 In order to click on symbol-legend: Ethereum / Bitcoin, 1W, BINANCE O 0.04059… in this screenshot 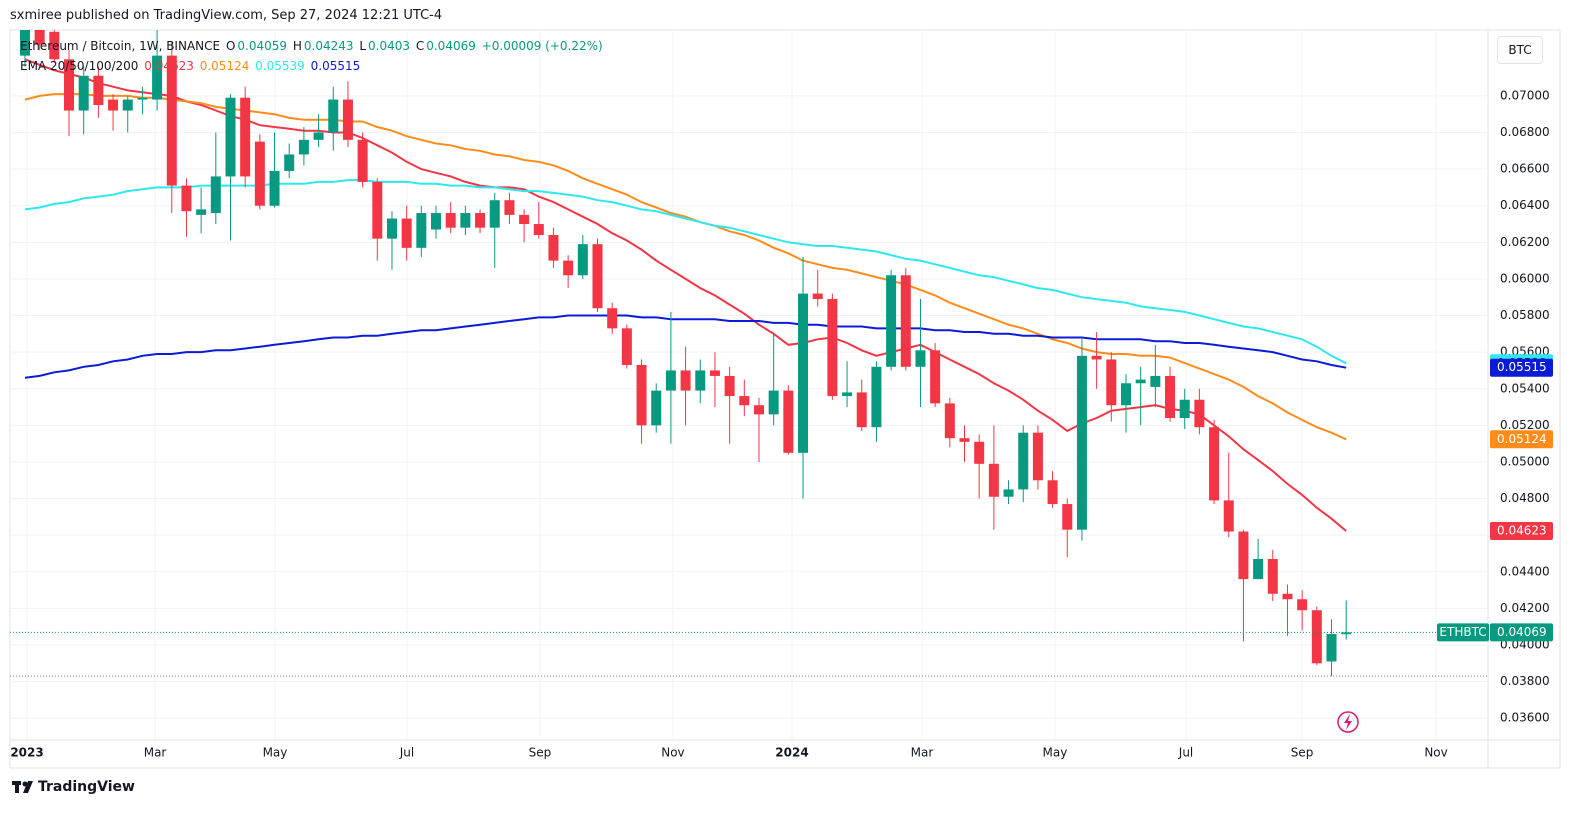, I will do `click(312, 46)`.